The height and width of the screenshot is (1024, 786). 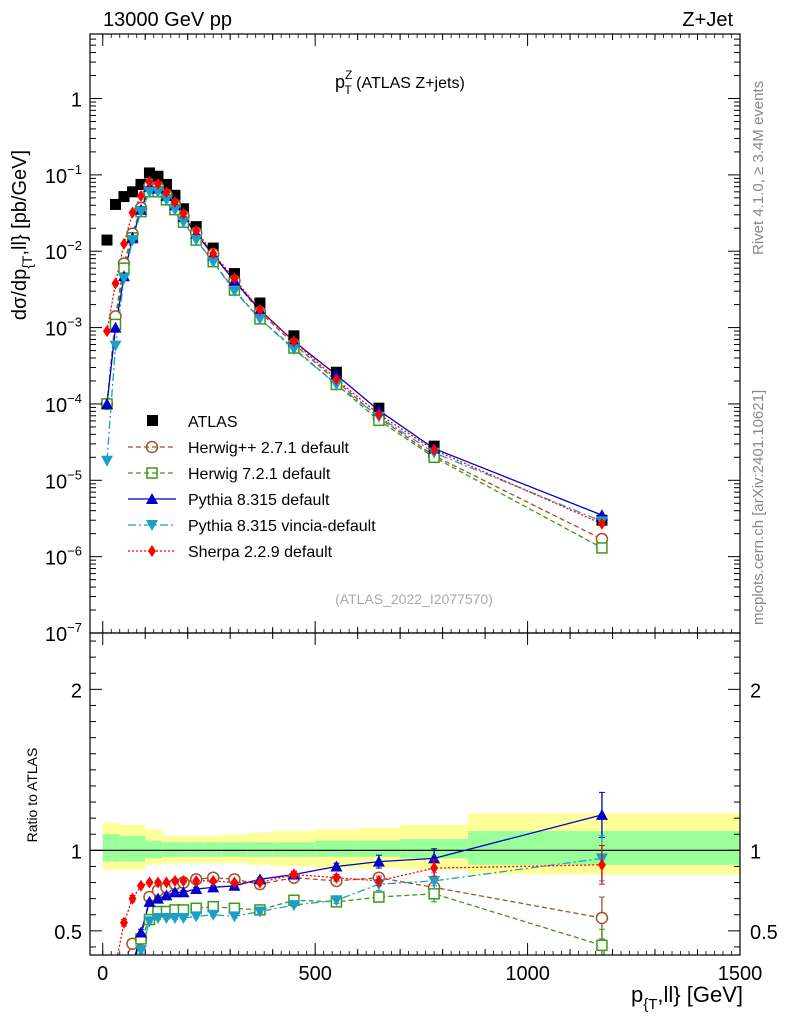 I want to click on main-y-tick-label: 10⁻³, so click(x=63, y=328).